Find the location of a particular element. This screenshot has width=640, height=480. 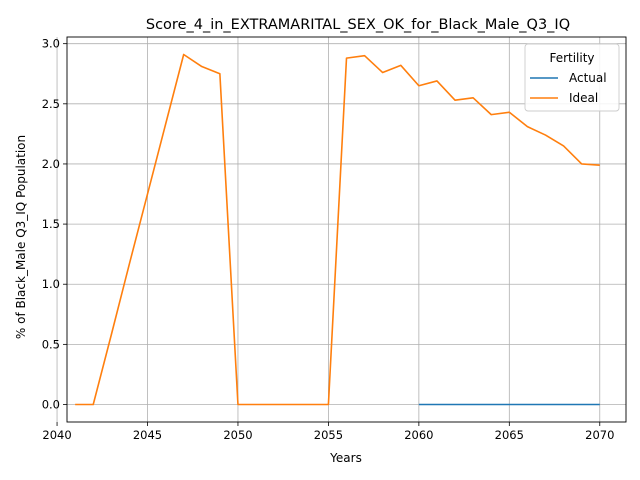

x-tick-label: 2040 is located at coordinates (56, 435).